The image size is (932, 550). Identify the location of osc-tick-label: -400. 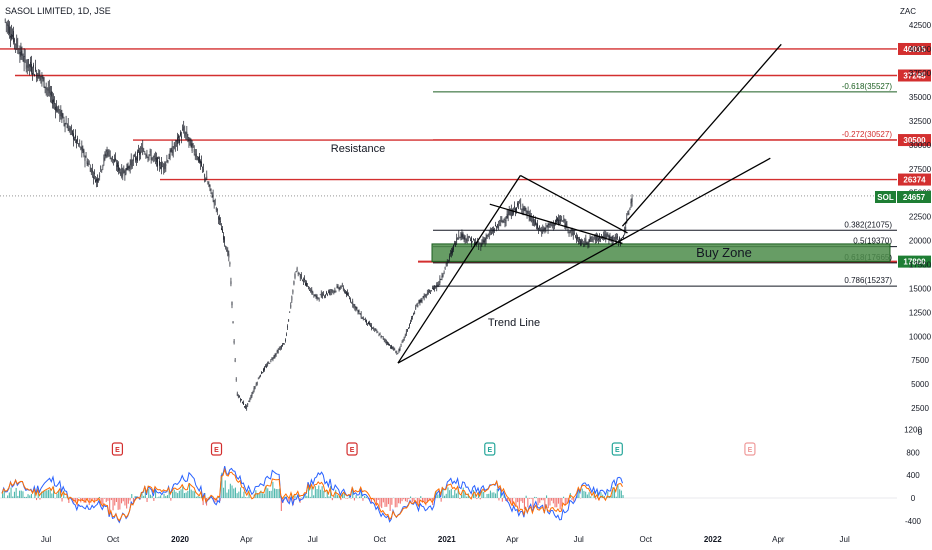
(913, 521).